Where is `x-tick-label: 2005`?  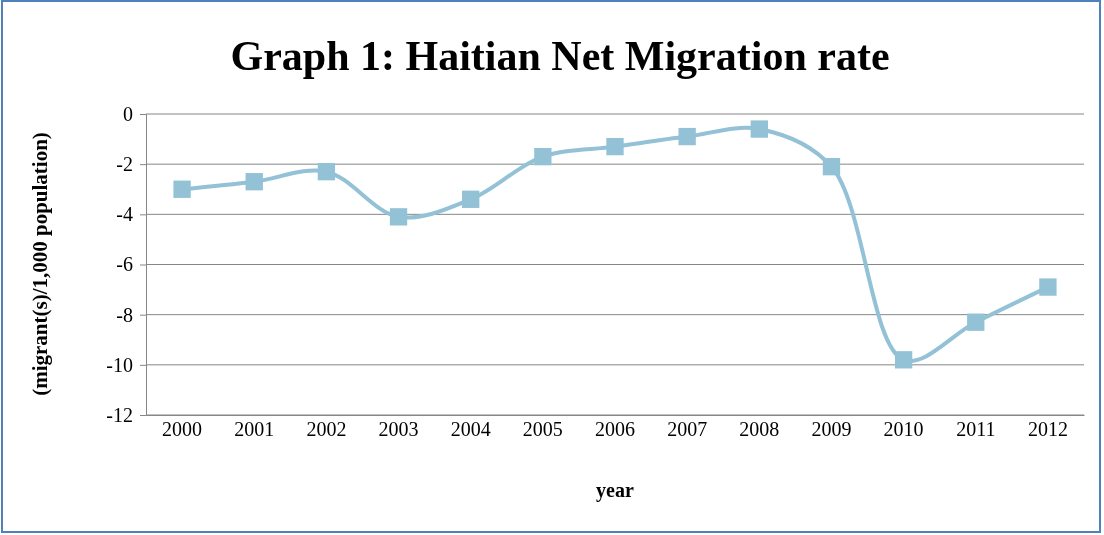
x-tick-label: 2005 is located at coordinates (542, 429).